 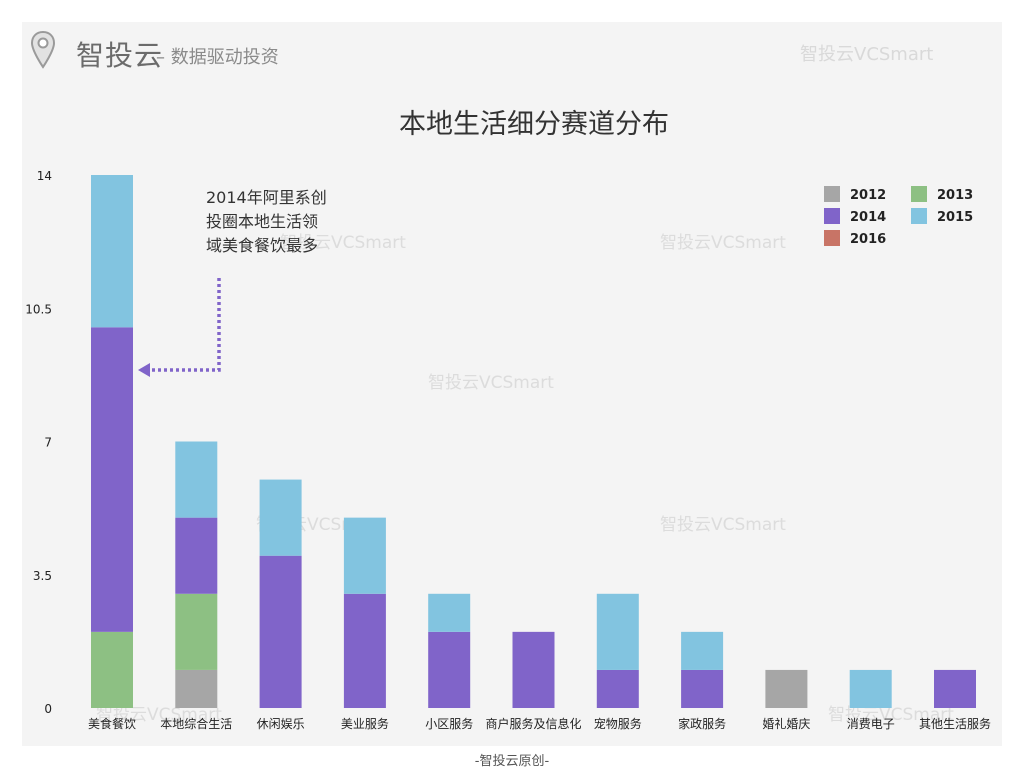 What do you see at coordinates (868, 239) in the screenshot?
I see `legend-label: 2016` at bounding box center [868, 239].